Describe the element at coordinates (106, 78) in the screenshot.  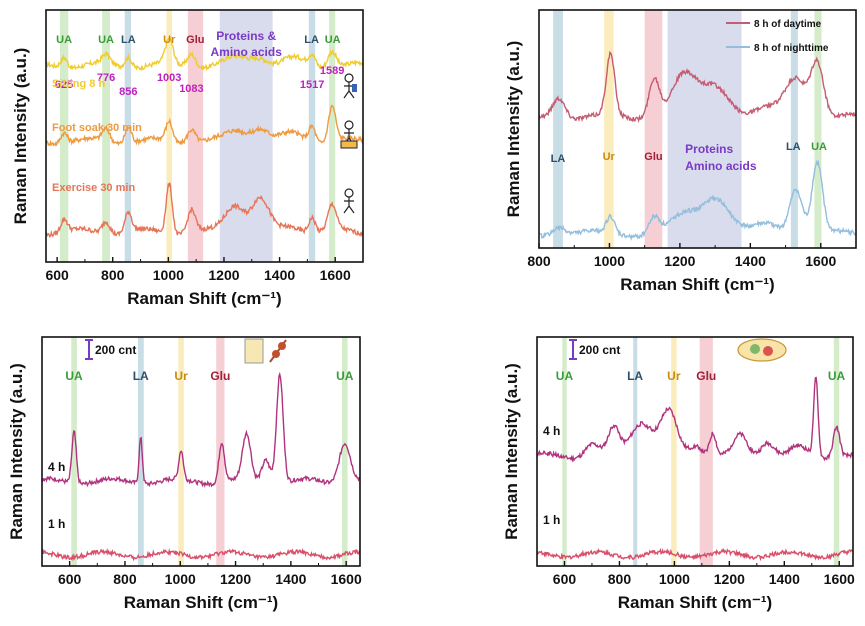
I see `peak-position-label: 776` at that location.